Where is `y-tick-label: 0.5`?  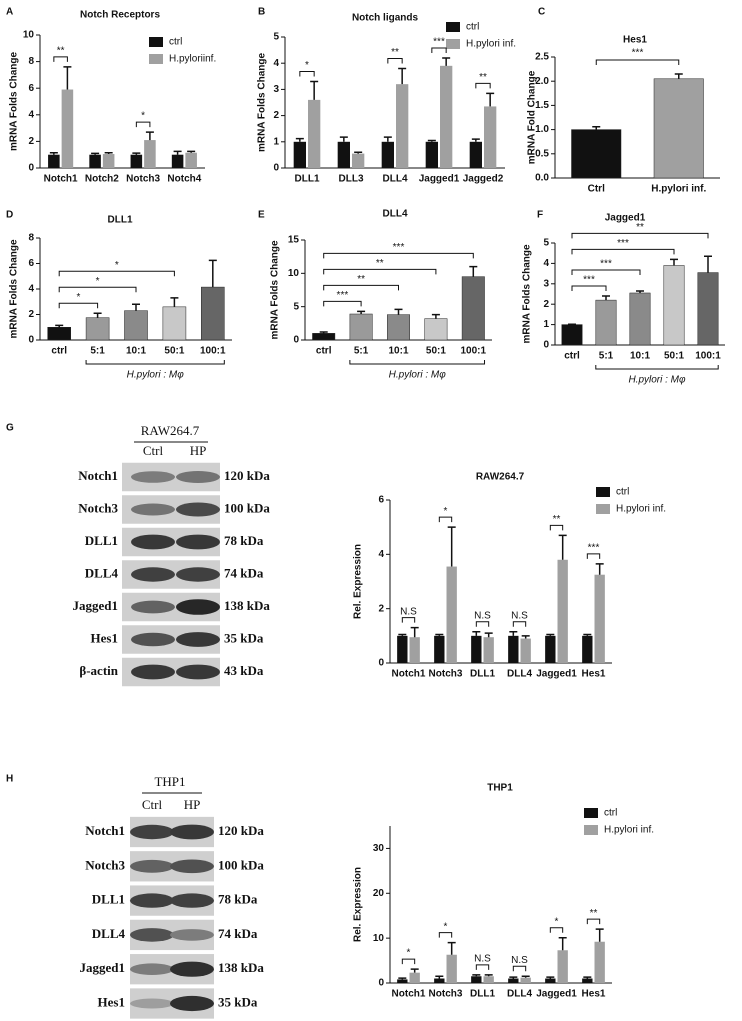 y-tick-label: 0.5 is located at coordinates (542, 153).